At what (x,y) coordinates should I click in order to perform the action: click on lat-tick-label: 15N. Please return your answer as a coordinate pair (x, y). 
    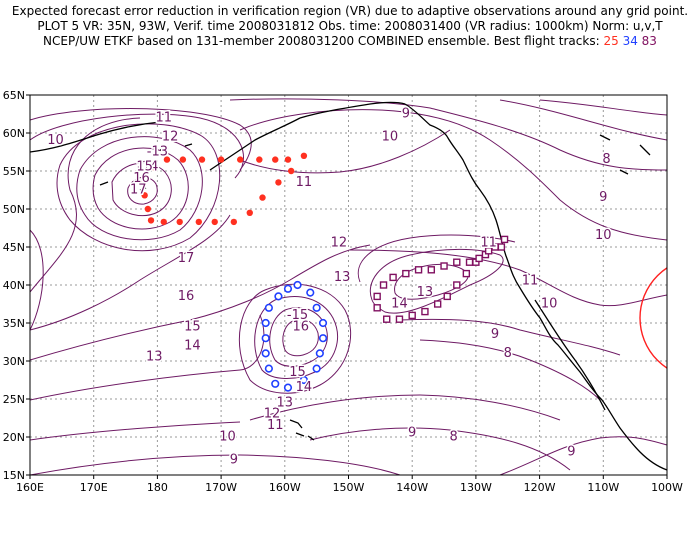
    Looking at the image, I should click on (14, 475).